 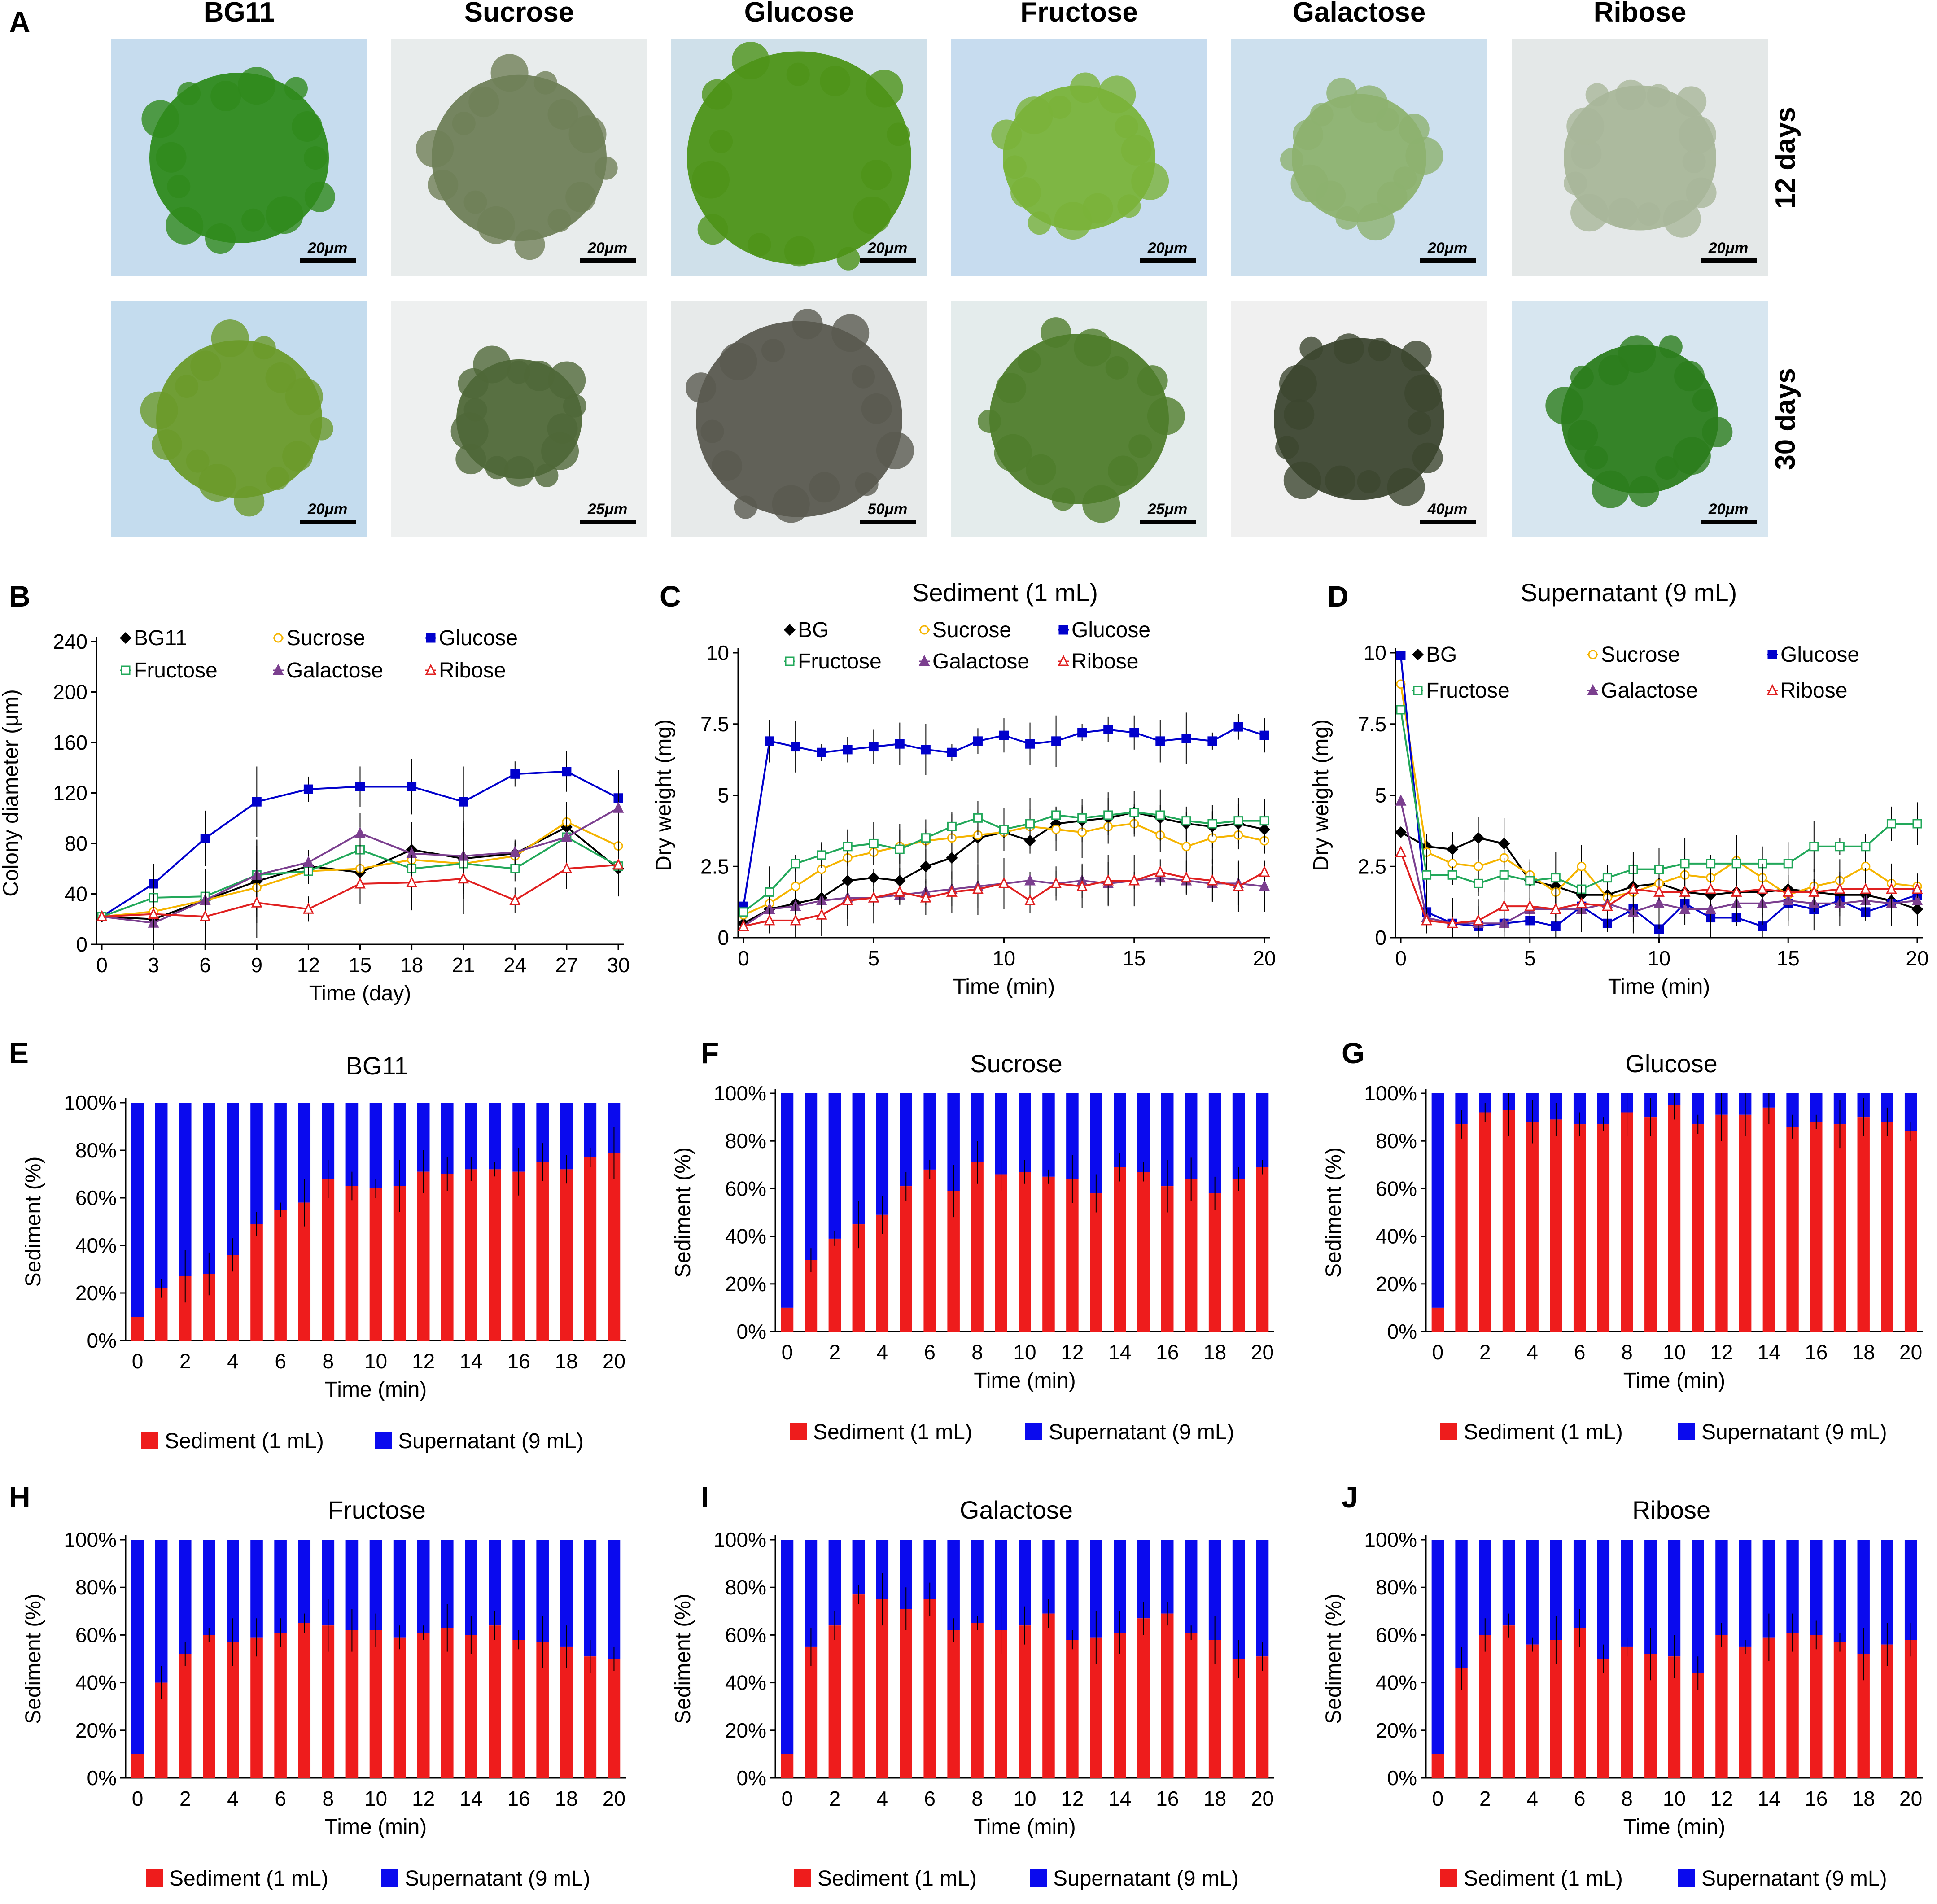 I want to click on micrograph-1-3: 25μm, so click(x=1079, y=419).